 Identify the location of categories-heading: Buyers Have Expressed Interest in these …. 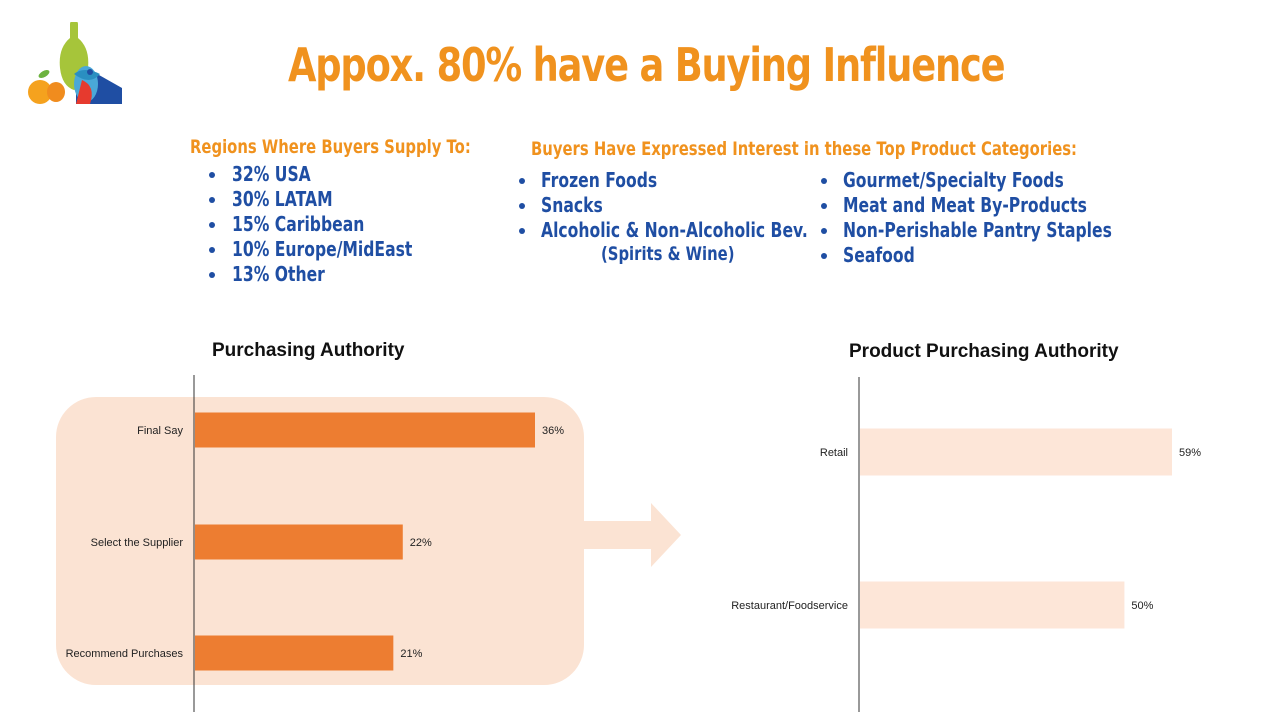
(804, 149).